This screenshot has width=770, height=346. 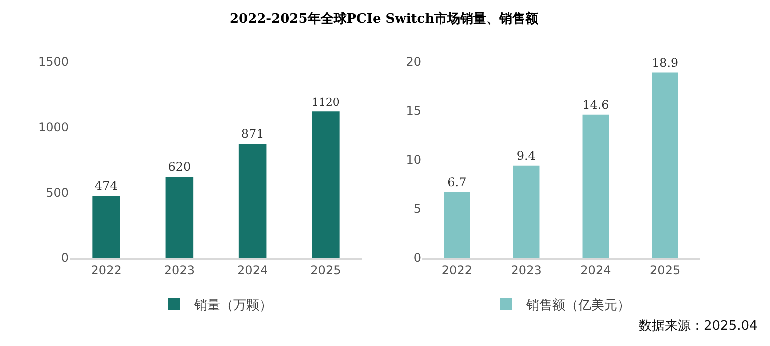 I want to click on source-note: 数据来源：2025.04, so click(x=698, y=326).